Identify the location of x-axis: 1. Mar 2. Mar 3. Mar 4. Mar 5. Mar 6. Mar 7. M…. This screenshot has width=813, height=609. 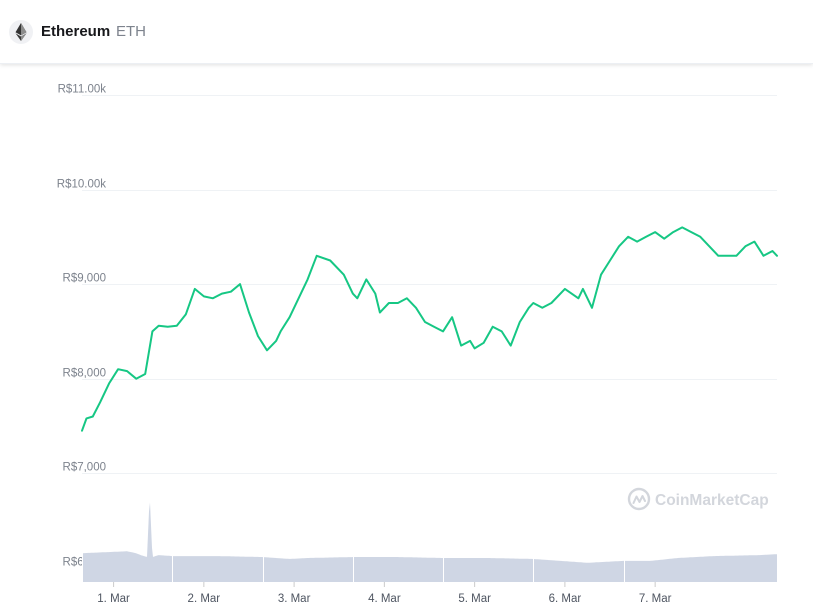
(384, 593).